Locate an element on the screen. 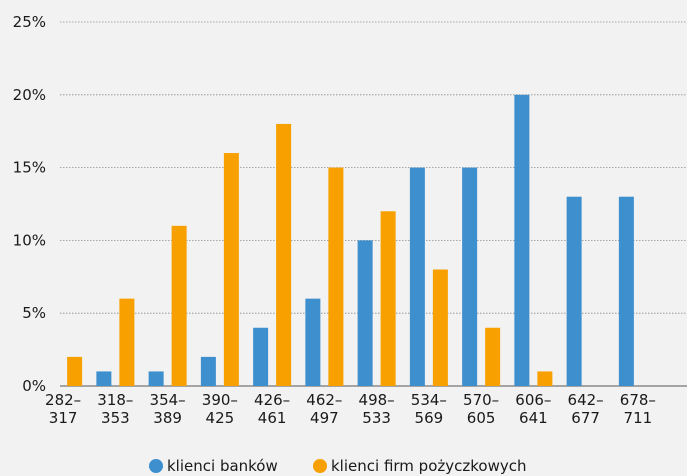  x-tick-label: 498– 533 is located at coordinates (377, 409).